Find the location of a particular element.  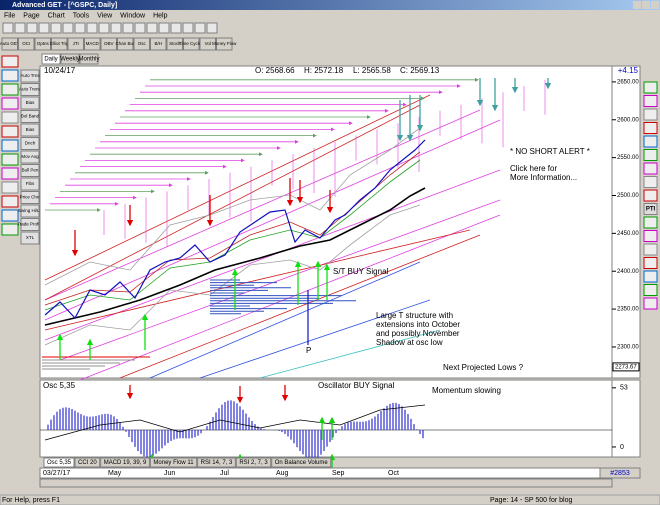

menu-item: Help is located at coordinates (160, 15).